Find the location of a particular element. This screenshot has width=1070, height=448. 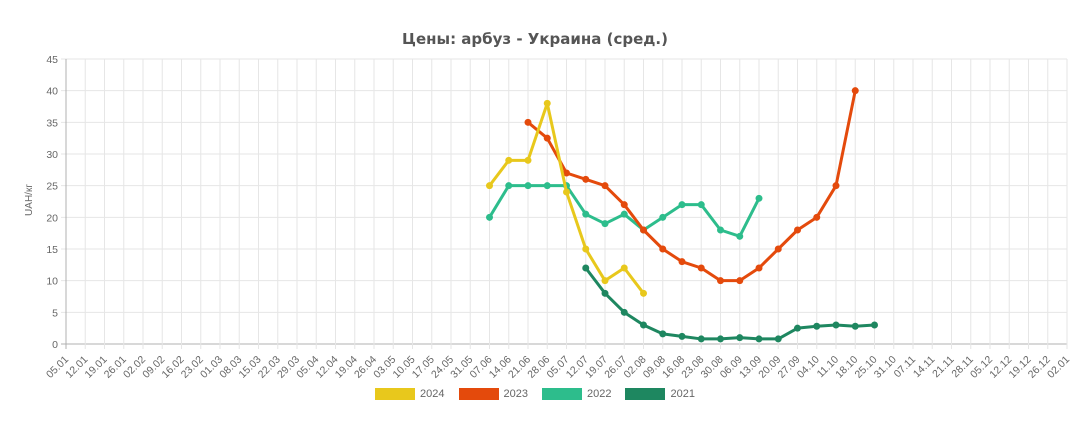

series-2023 is located at coordinates (691, 186).